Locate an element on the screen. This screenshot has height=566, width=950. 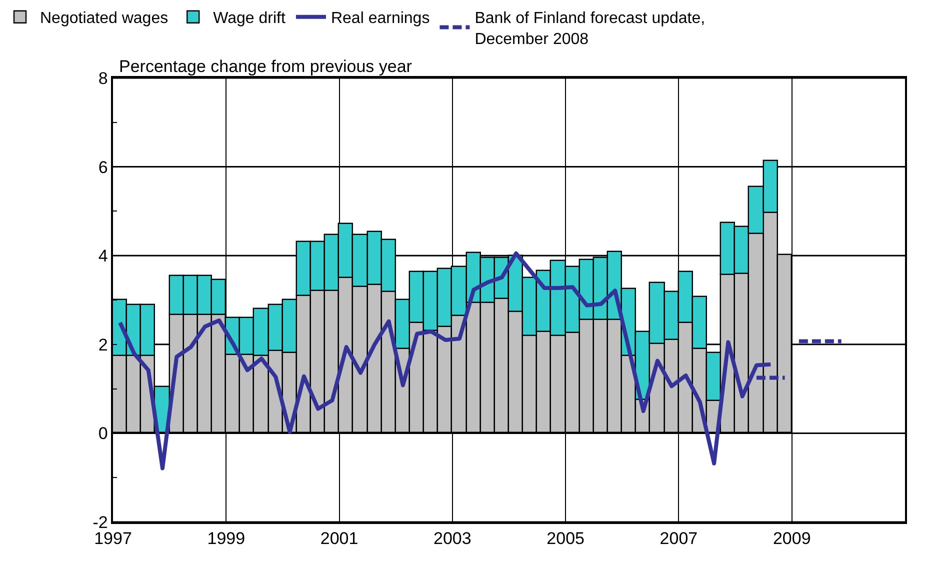
y-tick-label: 6 is located at coordinates (103, 167).